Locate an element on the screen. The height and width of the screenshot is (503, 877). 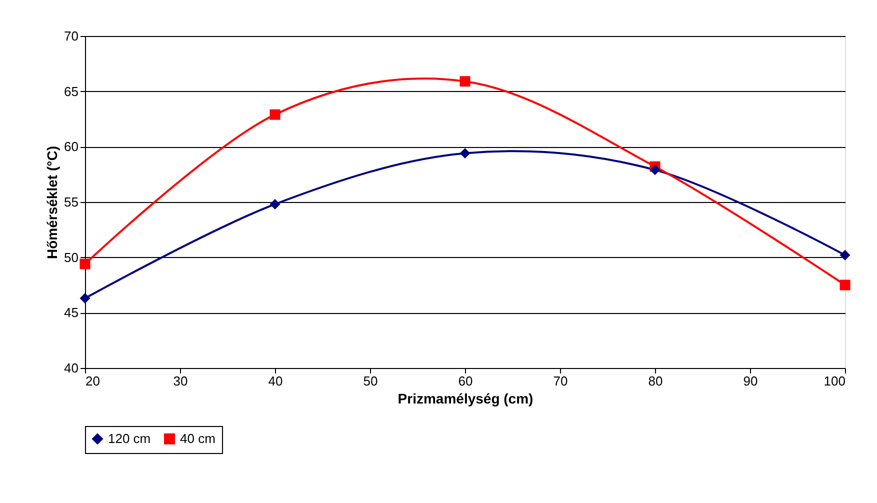
x-tick-label: 40 is located at coordinates (275, 381).